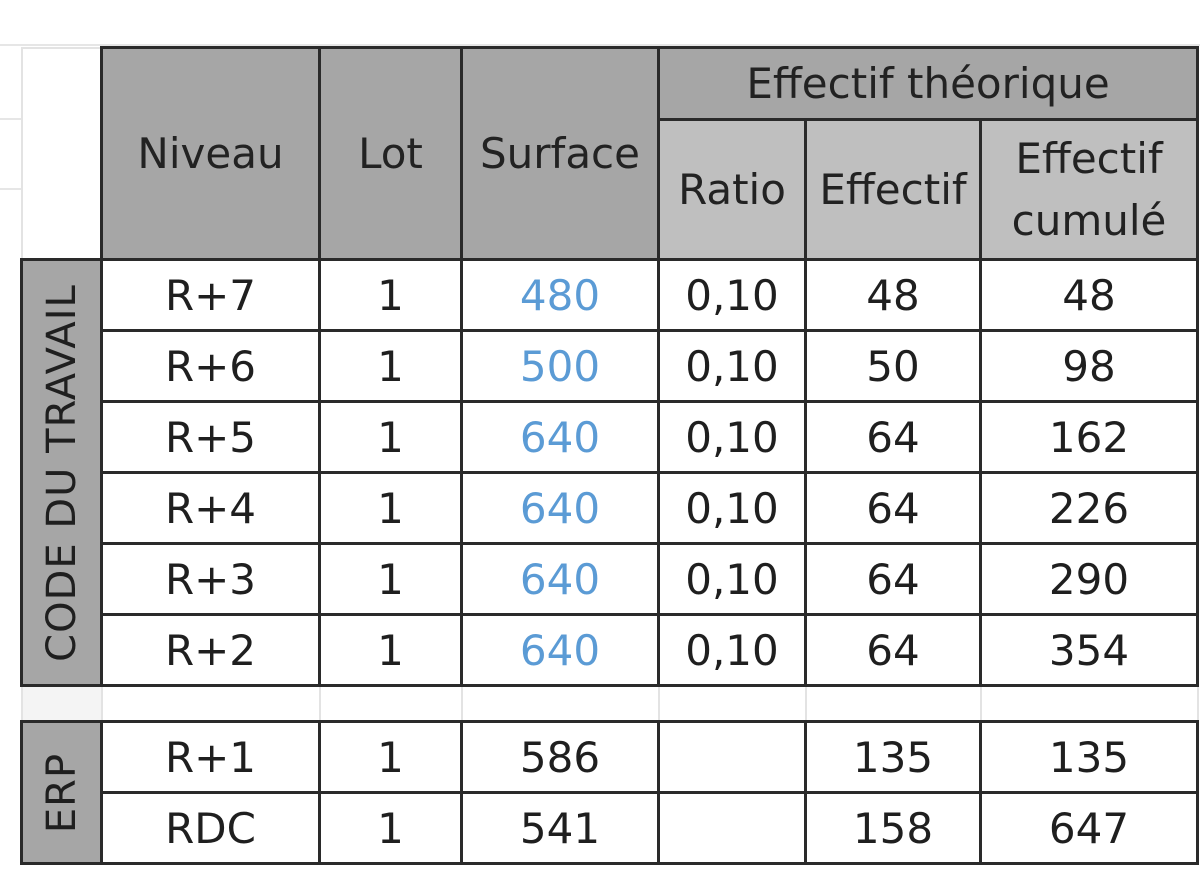 This screenshot has height=883, width=1200. I want to click on table-row: R+5 1 640 0,10 64 162, so click(611, 437).